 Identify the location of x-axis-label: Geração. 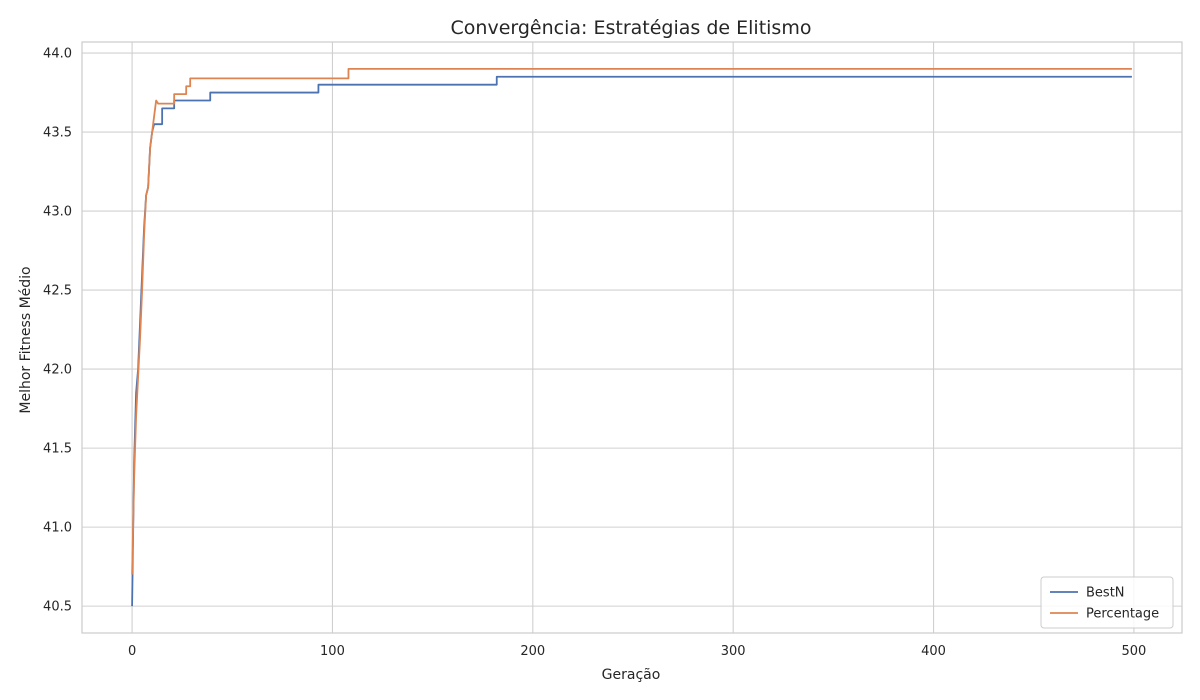
(631, 675).